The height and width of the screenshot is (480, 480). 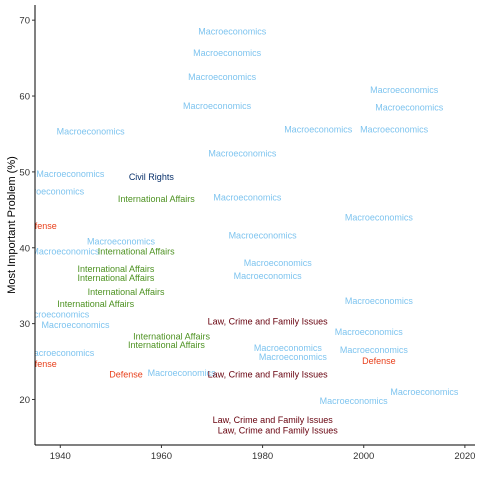 I want to click on y-axis-title: Most Important Problem (%), so click(x=12, y=225).